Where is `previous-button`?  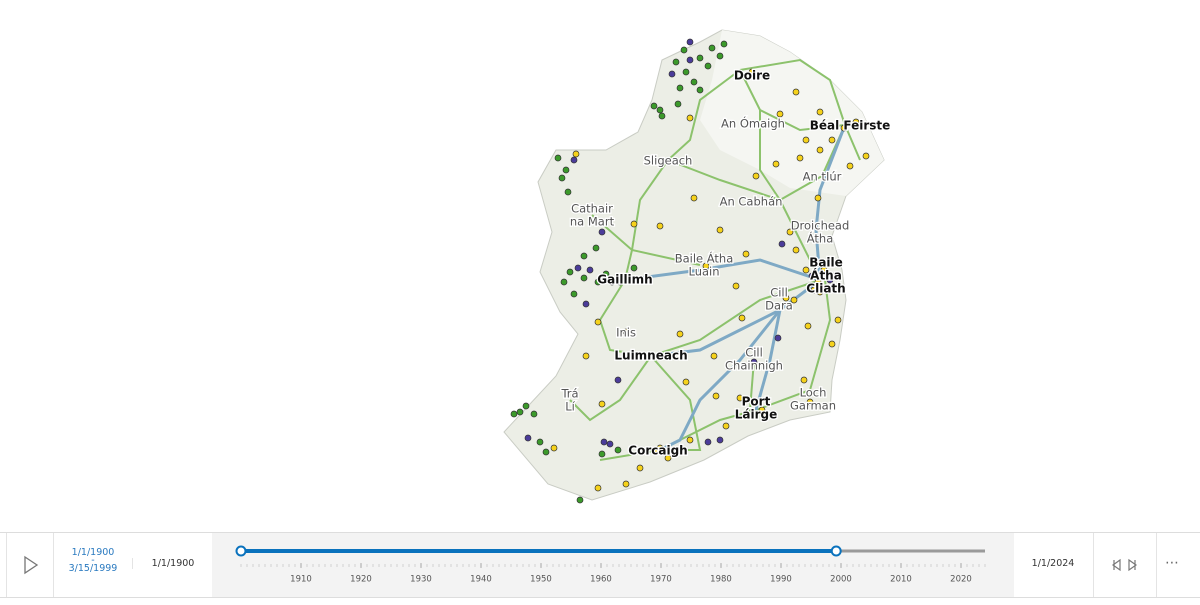 previous-button is located at coordinates (1116, 565).